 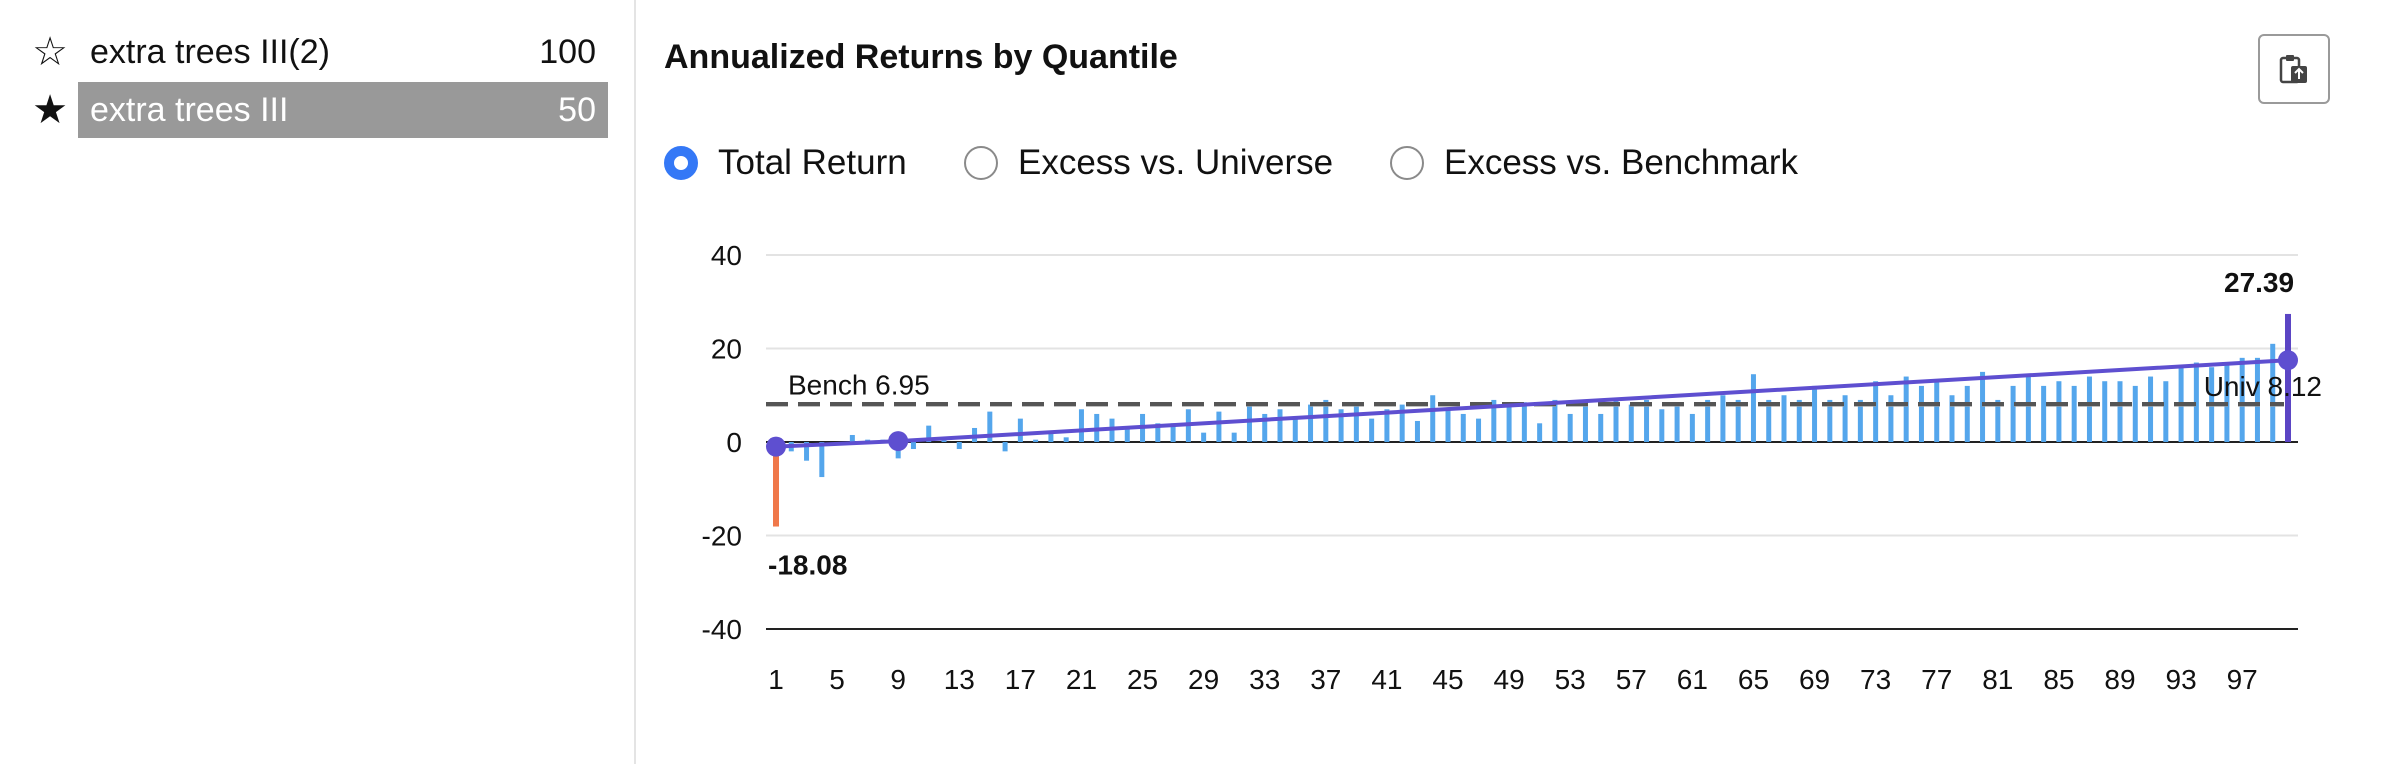 I want to click on list-item-row-selected: extra trees III 50, so click(x=343, y=110).